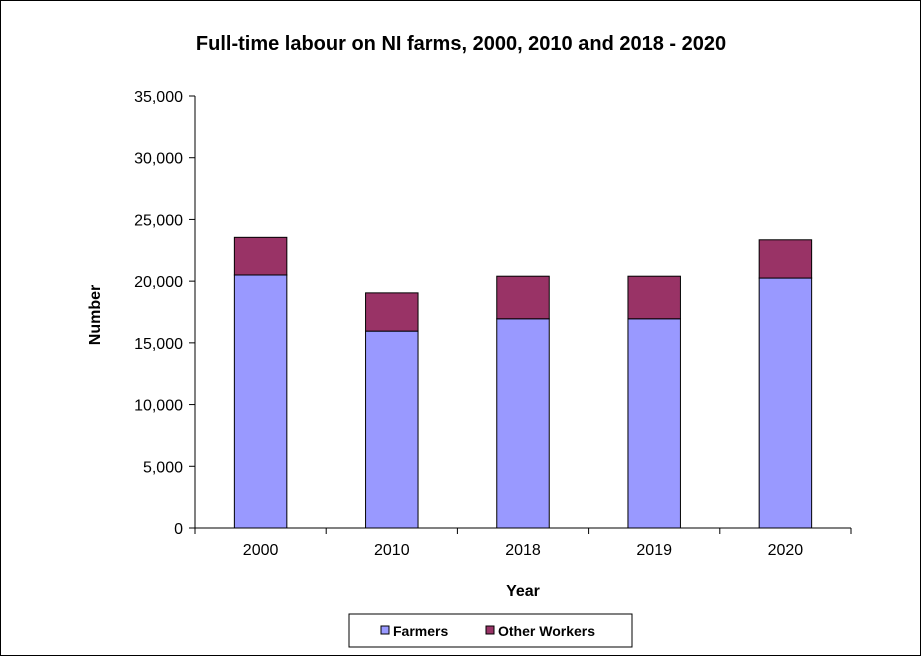  I want to click on legend-label: Other Workers, so click(546, 631).